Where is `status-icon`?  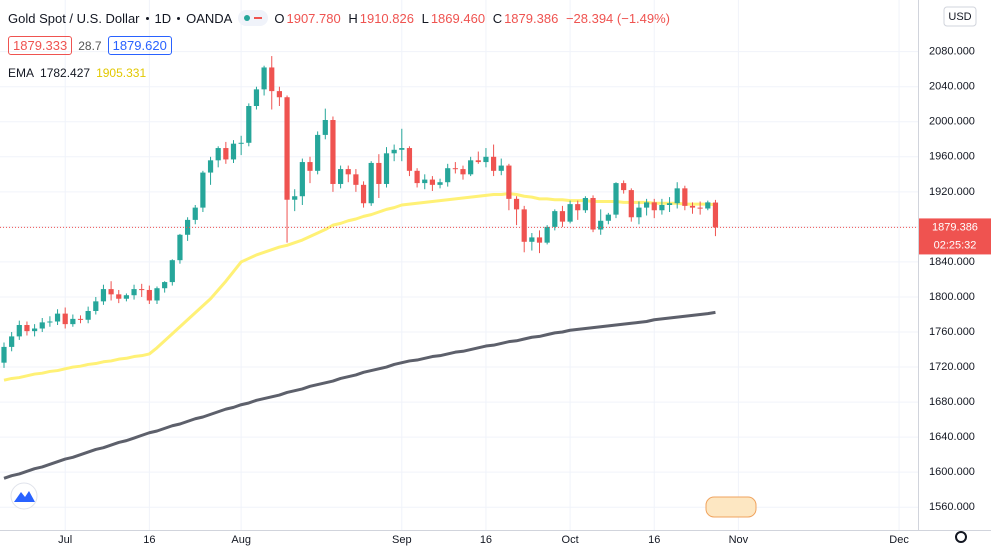 status-icon is located at coordinates (253, 18).